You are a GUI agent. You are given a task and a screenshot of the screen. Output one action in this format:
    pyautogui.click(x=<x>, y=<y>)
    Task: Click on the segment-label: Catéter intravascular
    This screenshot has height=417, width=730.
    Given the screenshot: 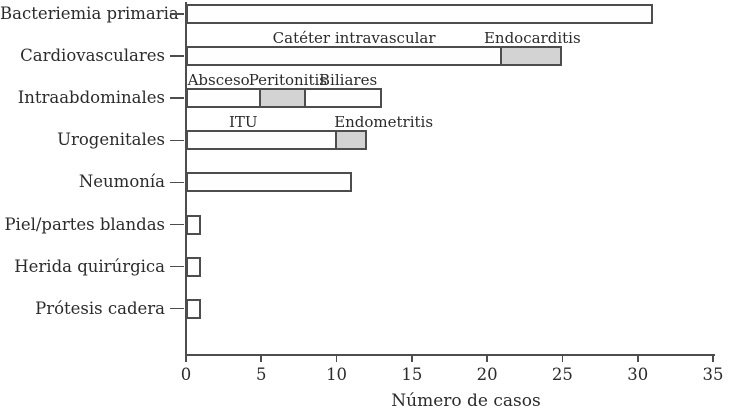 What is the action you would take?
    pyautogui.click(x=354, y=37)
    